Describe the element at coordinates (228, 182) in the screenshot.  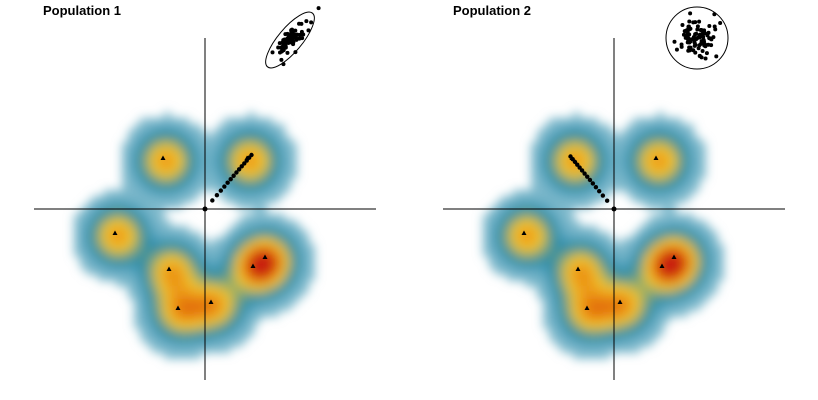
I see `trajectory` at that location.